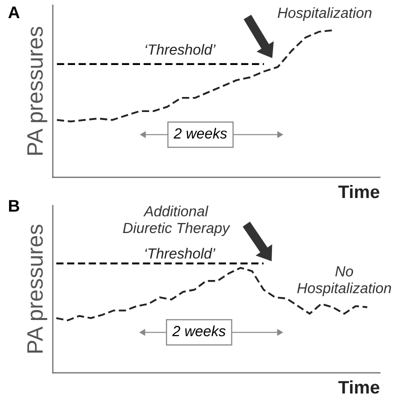  Describe the element at coordinates (14, 12) in the screenshot. I see `chart-title: A` at that location.